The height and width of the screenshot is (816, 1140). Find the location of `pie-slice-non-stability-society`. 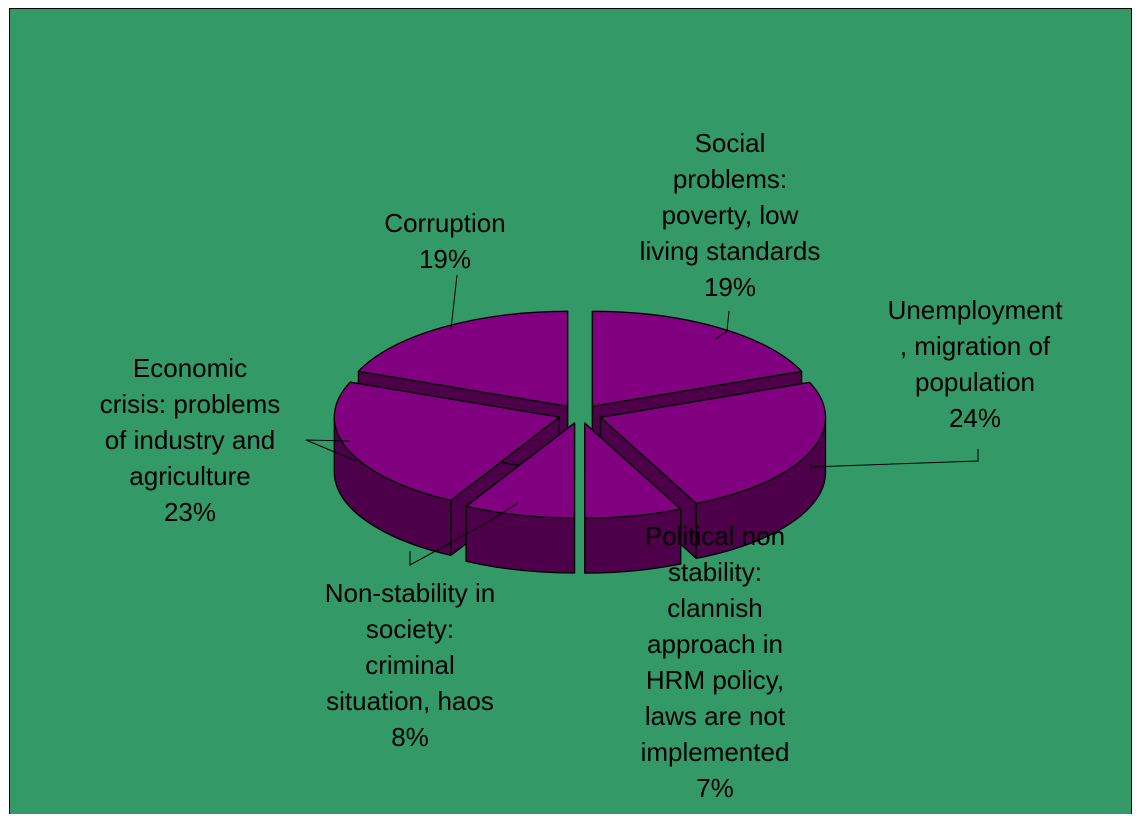

pie-slice-non-stability-society is located at coordinates (520, 498).